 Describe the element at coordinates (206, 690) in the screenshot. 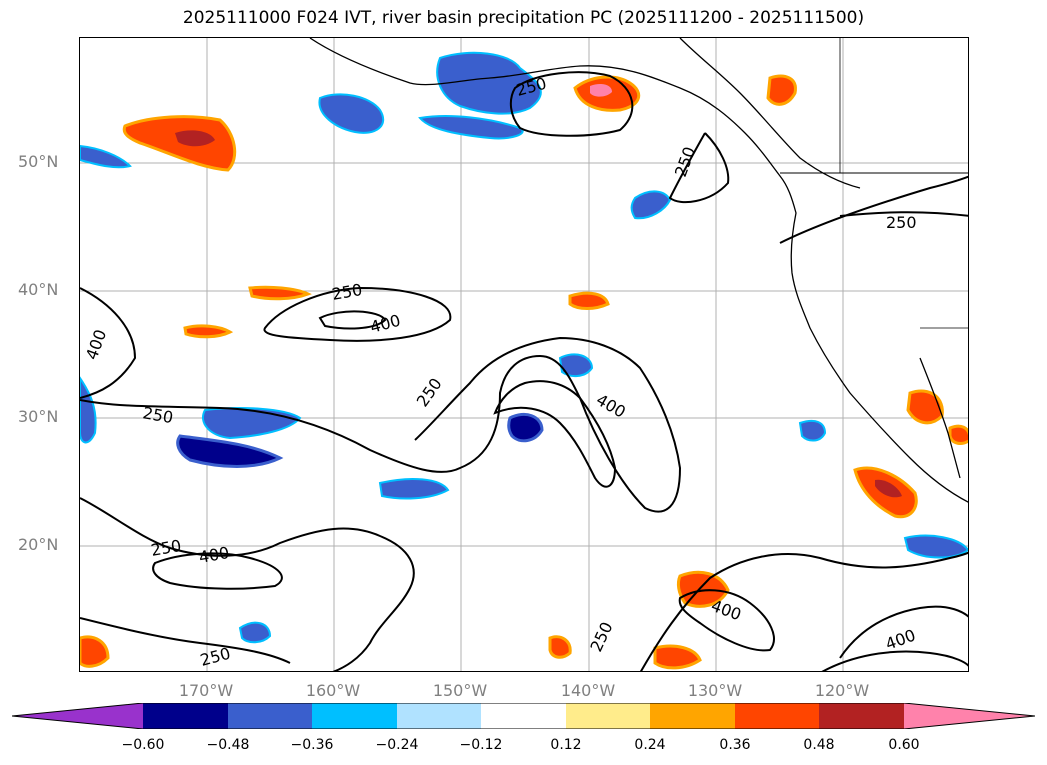

I see `lon-label-170w: 170°W` at that location.